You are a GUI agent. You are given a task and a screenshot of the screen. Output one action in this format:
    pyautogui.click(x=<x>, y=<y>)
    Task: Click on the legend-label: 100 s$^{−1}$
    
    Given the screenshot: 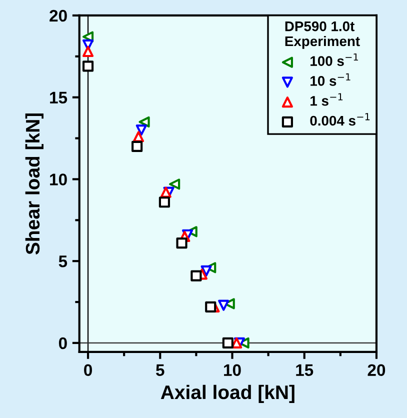 What is the action you would take?
    pyautogui.click(x=334, y=59)
    